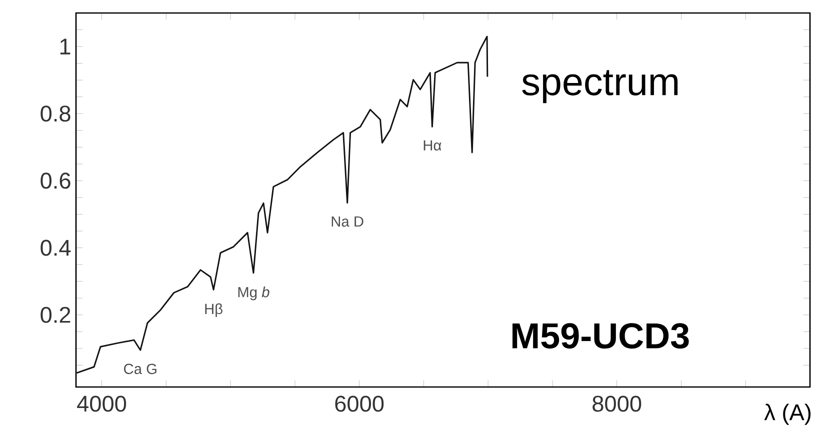 This screenshot has height=437, width=819. What do you see at coordinates (55, 180) in the screenshot?
I see `y-tick-label: 0.6` at bounding box center [55, 180].